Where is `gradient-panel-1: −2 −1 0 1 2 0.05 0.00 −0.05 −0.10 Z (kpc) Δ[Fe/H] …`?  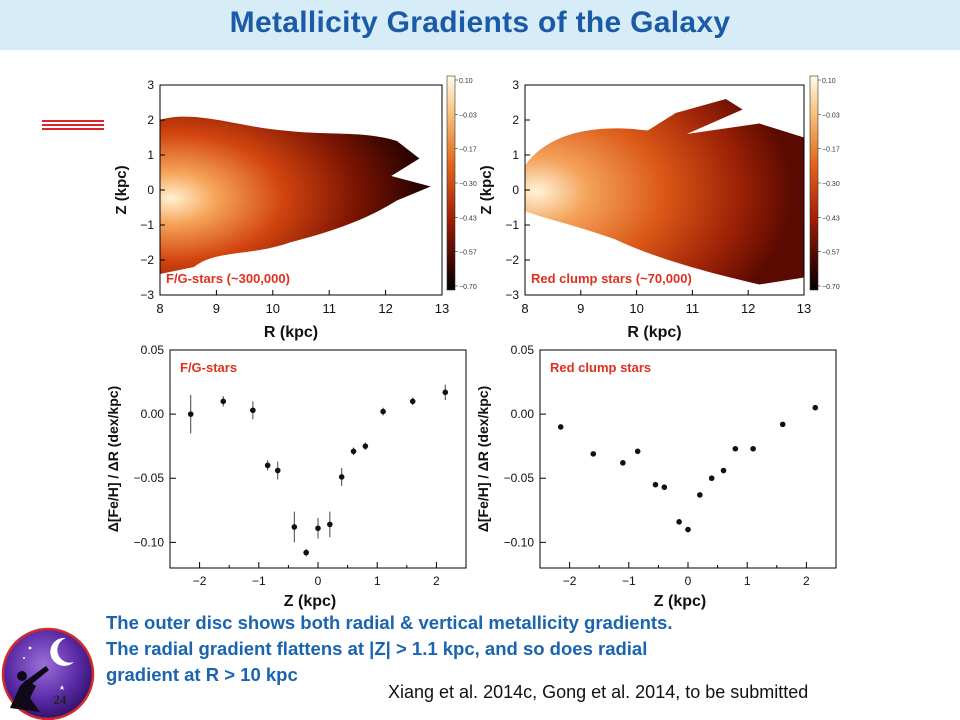
gradient-panel-1: −2 −1 0 1 2 0.05 0.00 −0.05 −0.10 Z (kpc) Δ[Fe/H] … is located at coordinates (286, 476).